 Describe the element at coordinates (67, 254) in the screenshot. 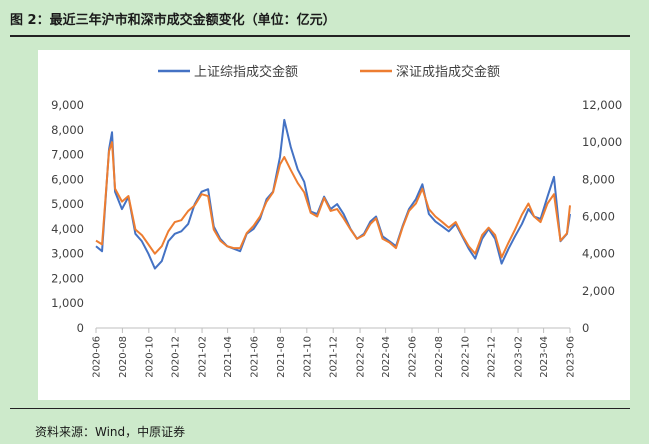

I see `left-y-tick-label: 3,000` at that location.